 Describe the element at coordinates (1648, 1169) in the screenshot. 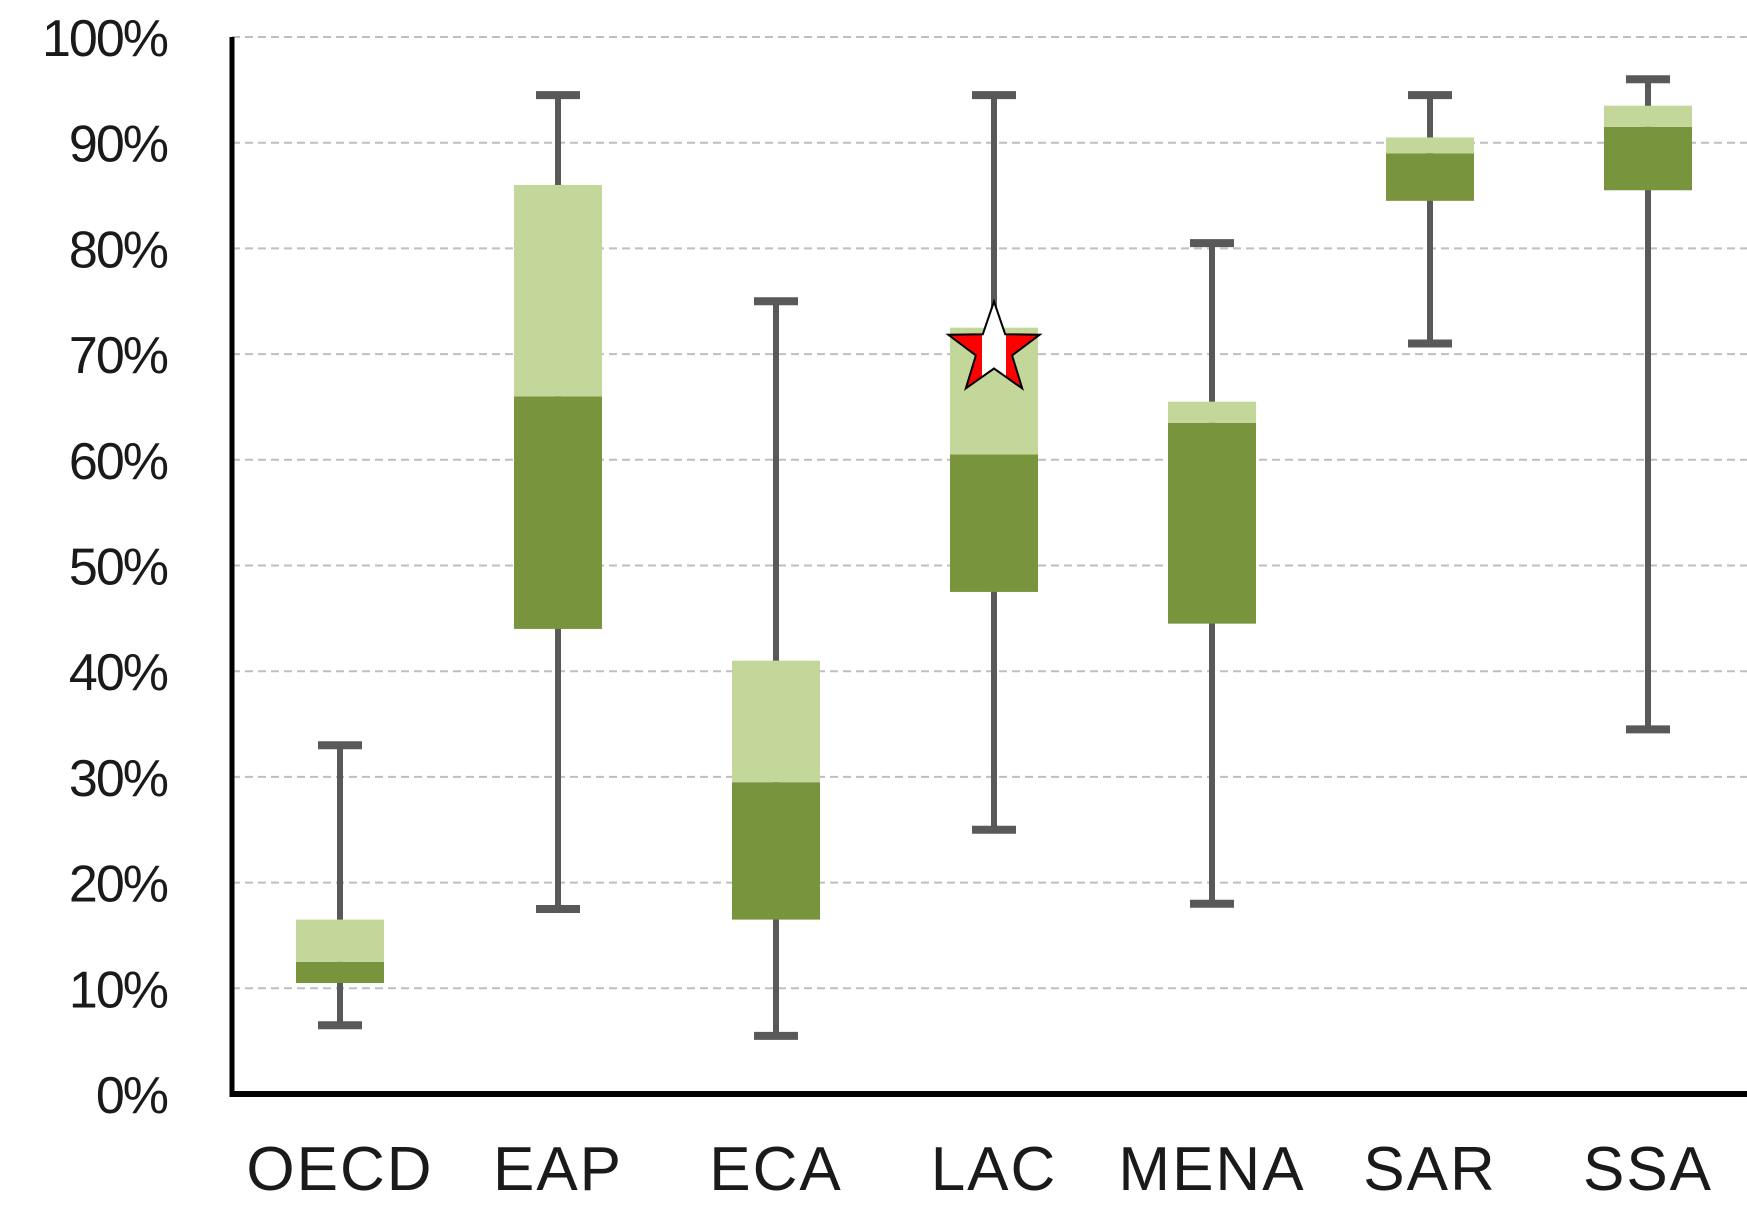

I see `x-category-label: SSA` at that location.